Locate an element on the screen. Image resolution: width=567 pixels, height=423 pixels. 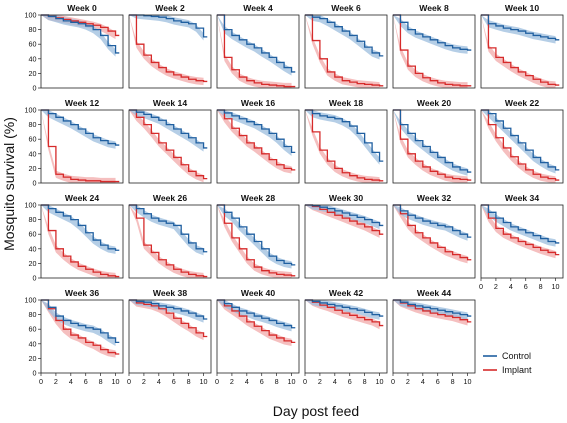
panel-week-16: Week 16 is located at coordinates (258, 141).